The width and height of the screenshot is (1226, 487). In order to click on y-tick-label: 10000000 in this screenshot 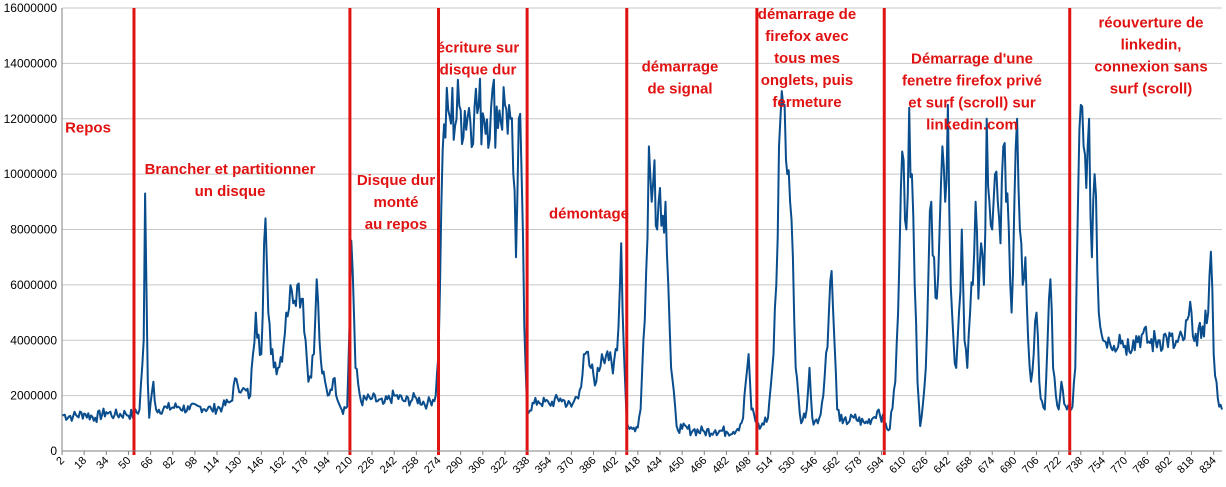, I will do `click(31, 174)`.